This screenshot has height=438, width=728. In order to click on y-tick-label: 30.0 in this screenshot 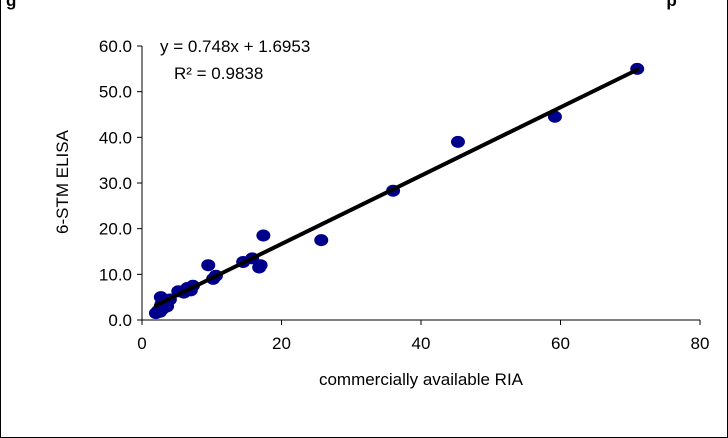, I will do `click(115, 183)`.